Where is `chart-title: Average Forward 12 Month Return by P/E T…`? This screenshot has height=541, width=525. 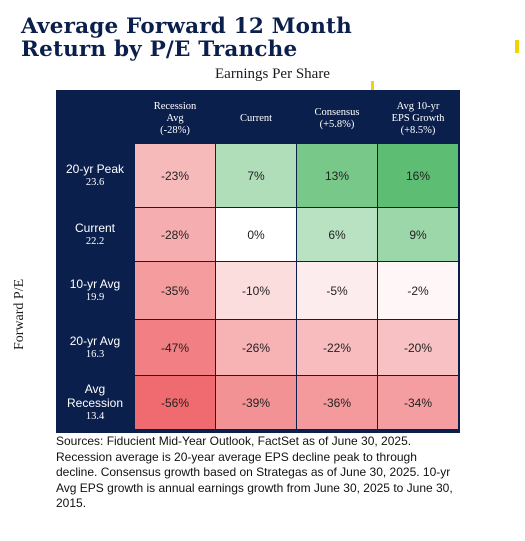
chart-title: Average Forward 12 Month Return by P/E T… is located at coordinates (186, 38).